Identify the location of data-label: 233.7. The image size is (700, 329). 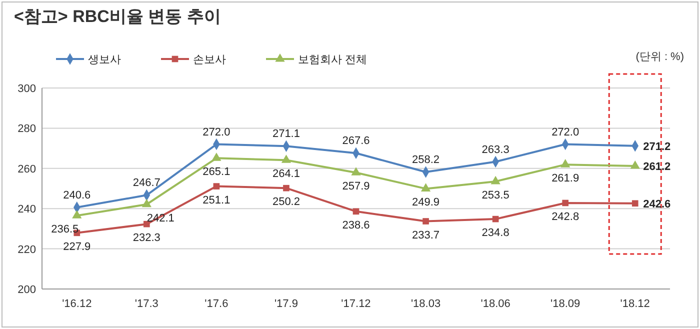
(426, 235).